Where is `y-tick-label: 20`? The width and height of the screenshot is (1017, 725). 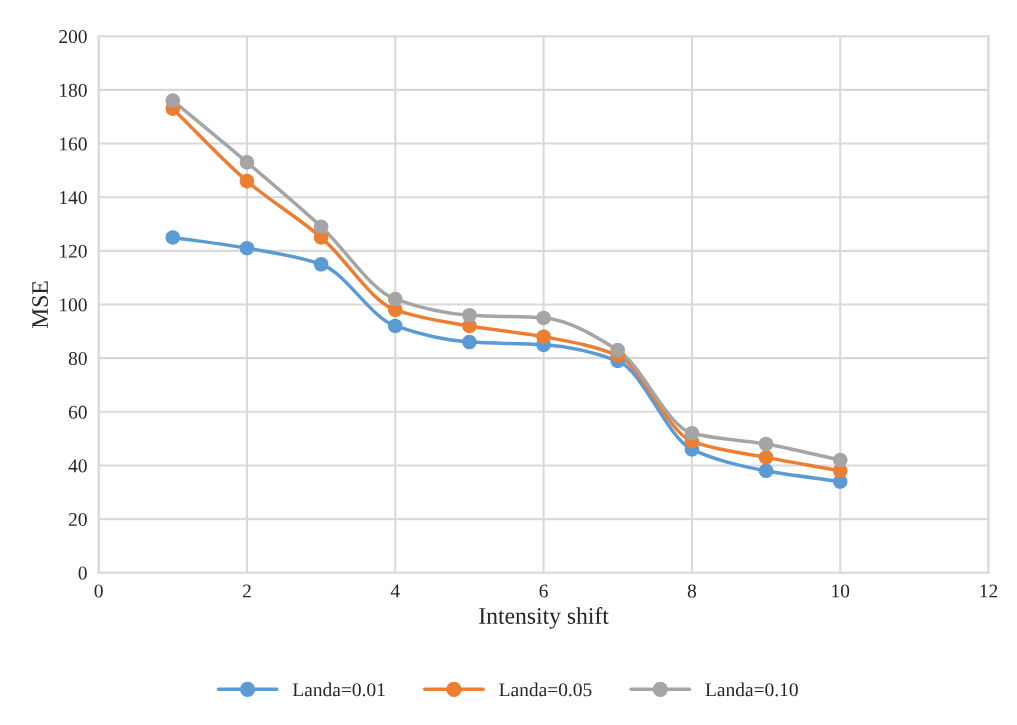
y-tick-label: 20 is located at coordinates (77, 519).